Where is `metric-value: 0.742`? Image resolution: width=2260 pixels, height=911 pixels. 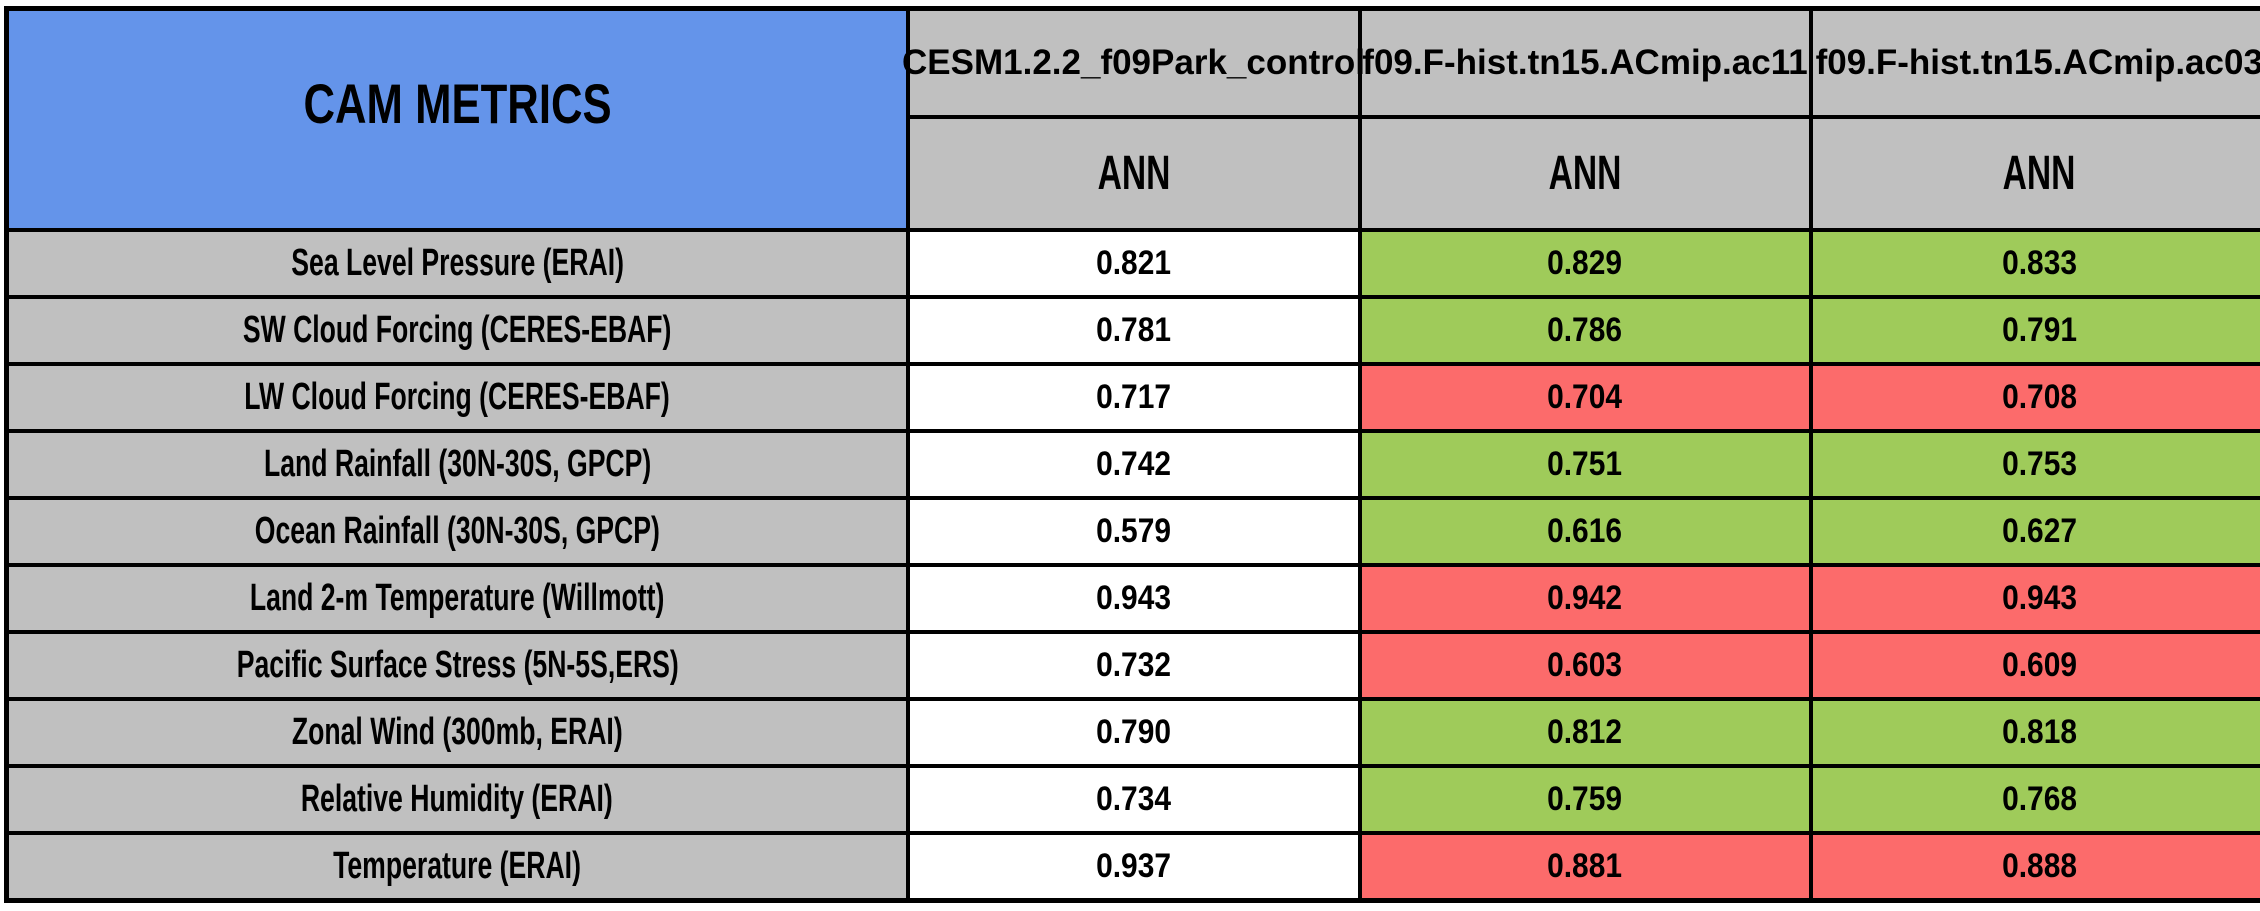 metric-value: 0.742 is located at coordinates (1133, 464).